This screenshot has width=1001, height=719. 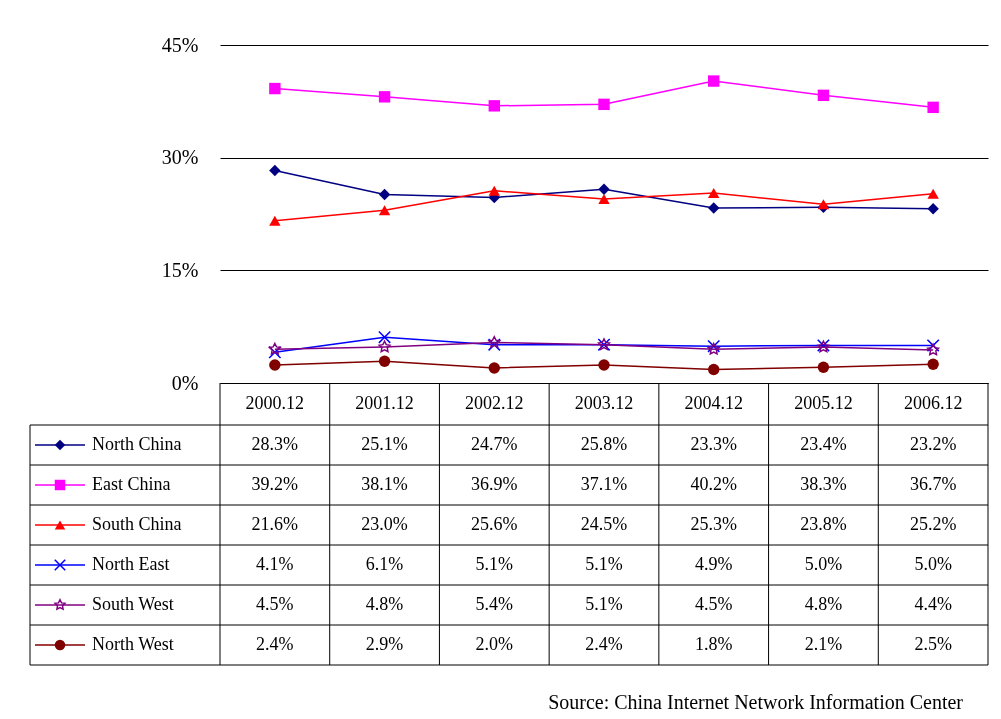 What do you see at coordinates (180, 157) in the screenshot?
I see `y-tick-label: 30%` at bounding box center [180, 157].